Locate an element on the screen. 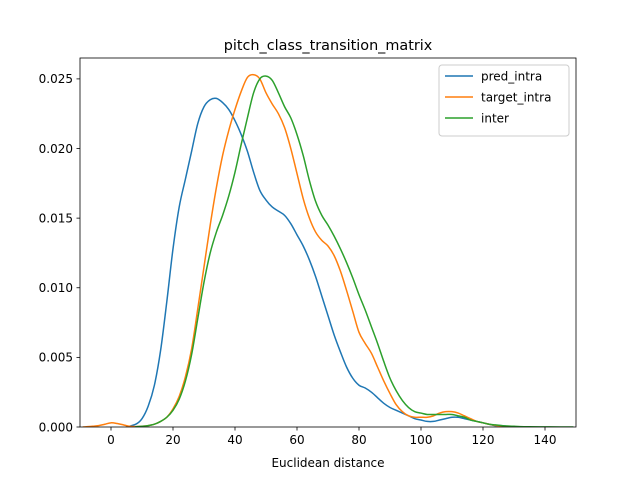  y-tick-label: 0.010 is located at coordinates (56, 288).